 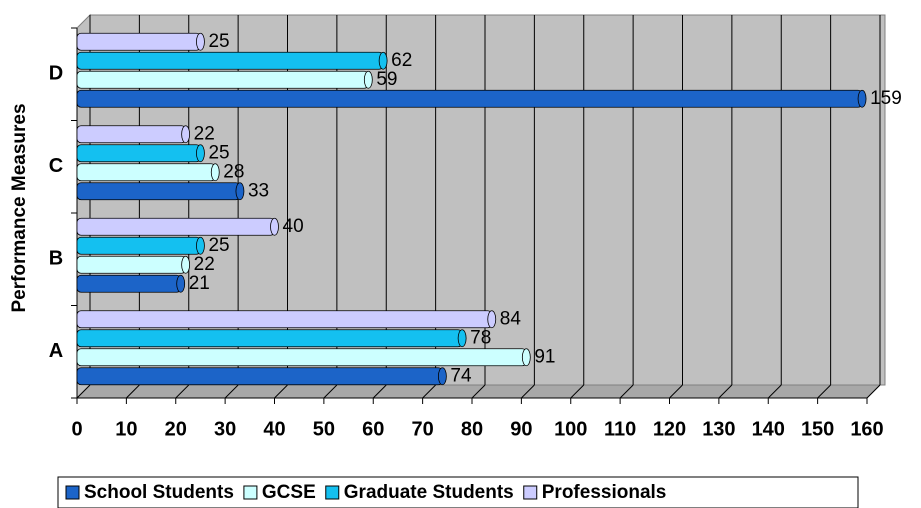 I want to click on y-tick-label: A, so click(x=56, y=351).